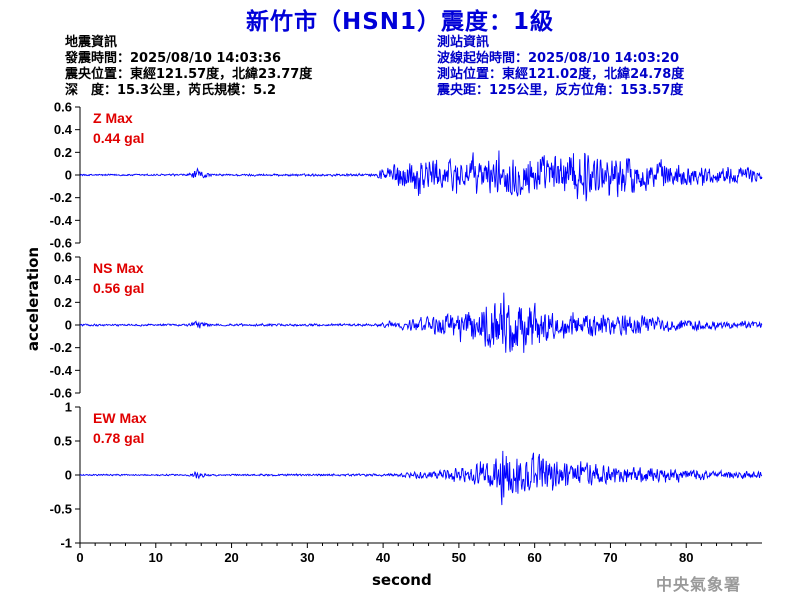  I want to click on origin-time: 發震時間：2025/08/10 14:03:36, so click(173, 58).